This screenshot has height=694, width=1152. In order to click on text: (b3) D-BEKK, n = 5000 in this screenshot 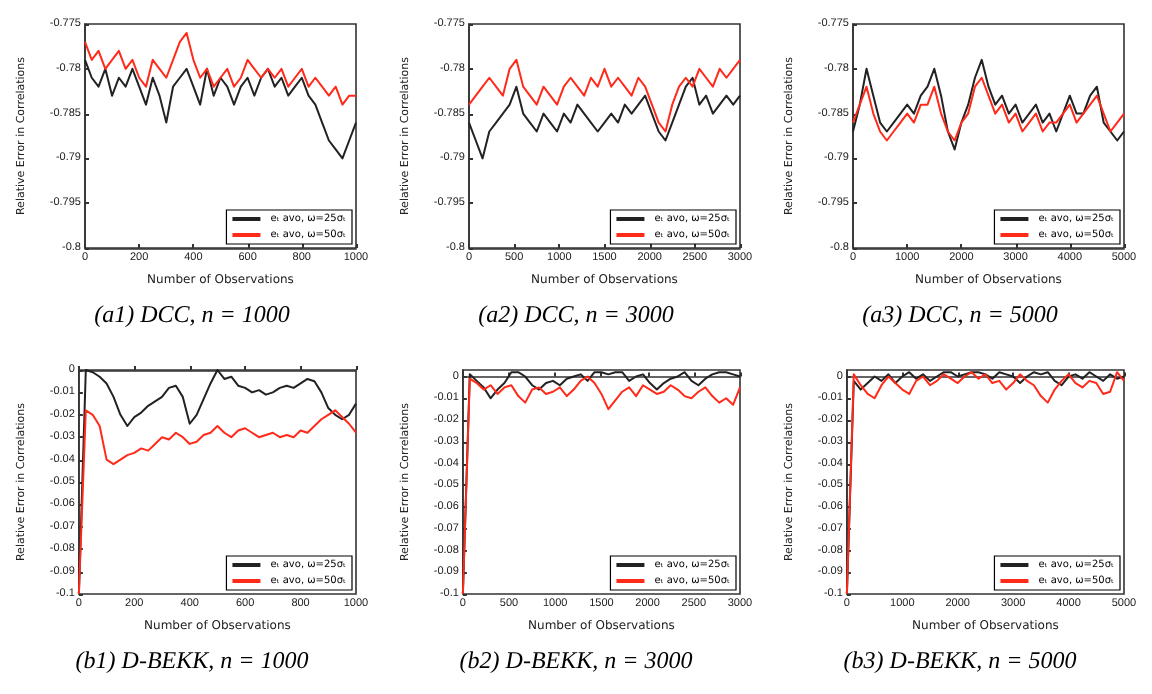, I will do `click(960, 660)`.